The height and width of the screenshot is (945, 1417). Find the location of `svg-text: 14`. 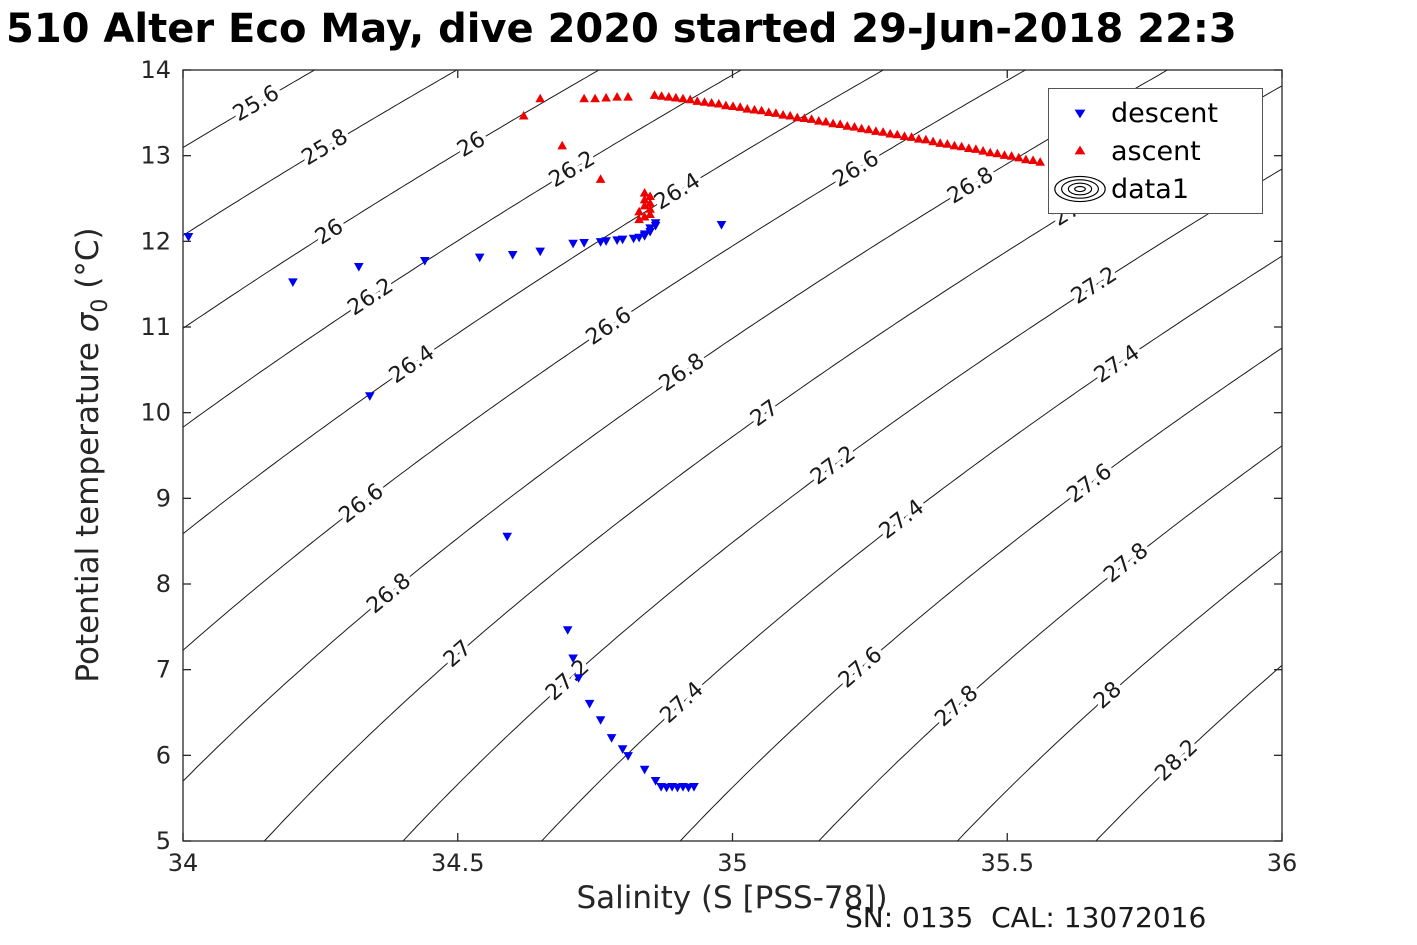

svg-text: 14 is located at coordinates (155, 70).